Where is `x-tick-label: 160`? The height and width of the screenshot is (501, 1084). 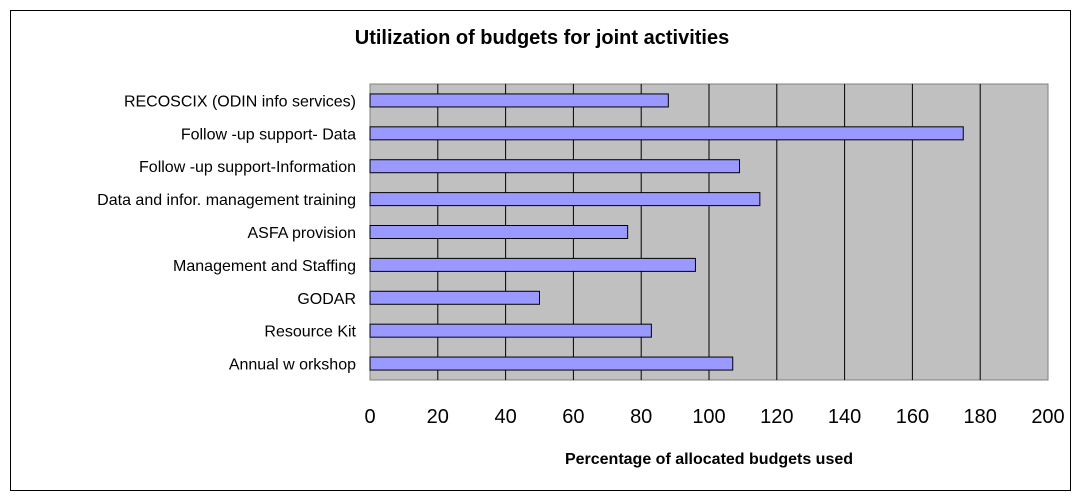 x-tick-label: 160 is located at coordinates (912, 417).